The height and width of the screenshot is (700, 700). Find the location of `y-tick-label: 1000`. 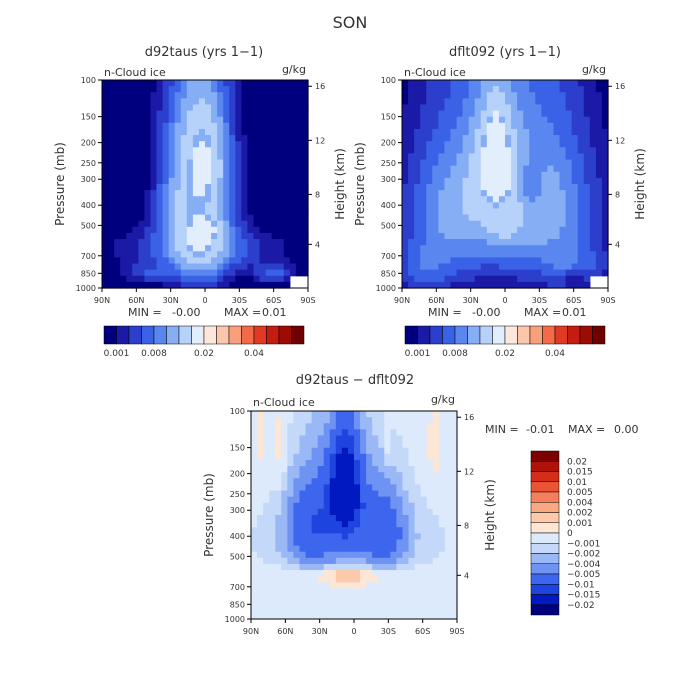

y-tick-label: 1000 is located at coordinates (386, 288).